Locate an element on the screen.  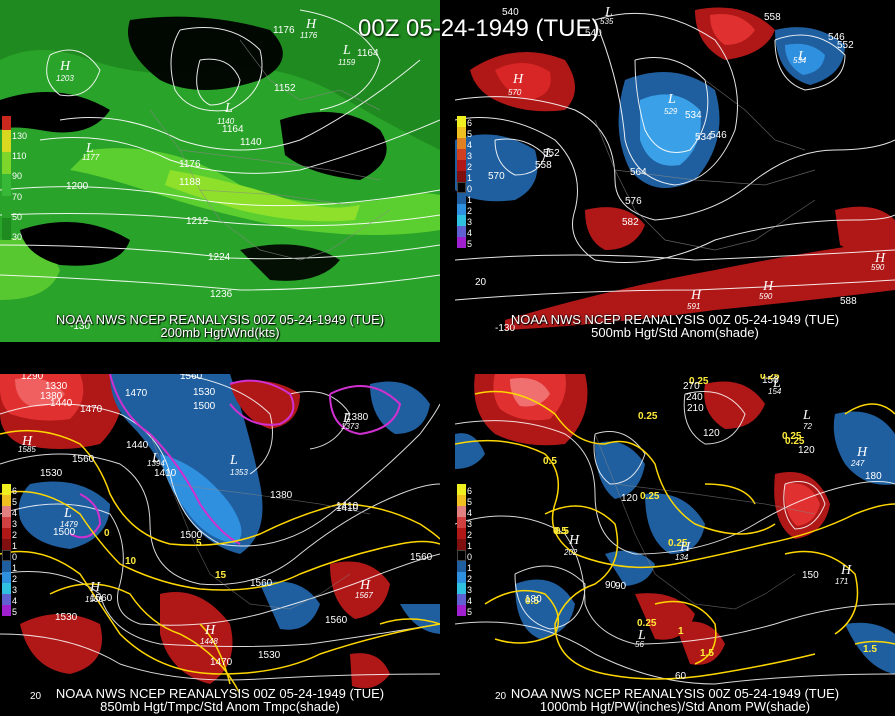
contour-label: 1224 is located at coordinates (219, 257).